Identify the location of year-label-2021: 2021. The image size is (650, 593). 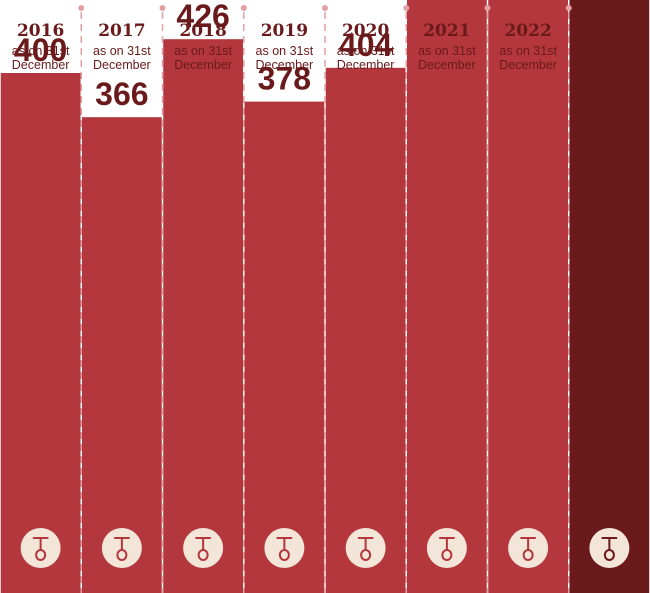
(446, 31).